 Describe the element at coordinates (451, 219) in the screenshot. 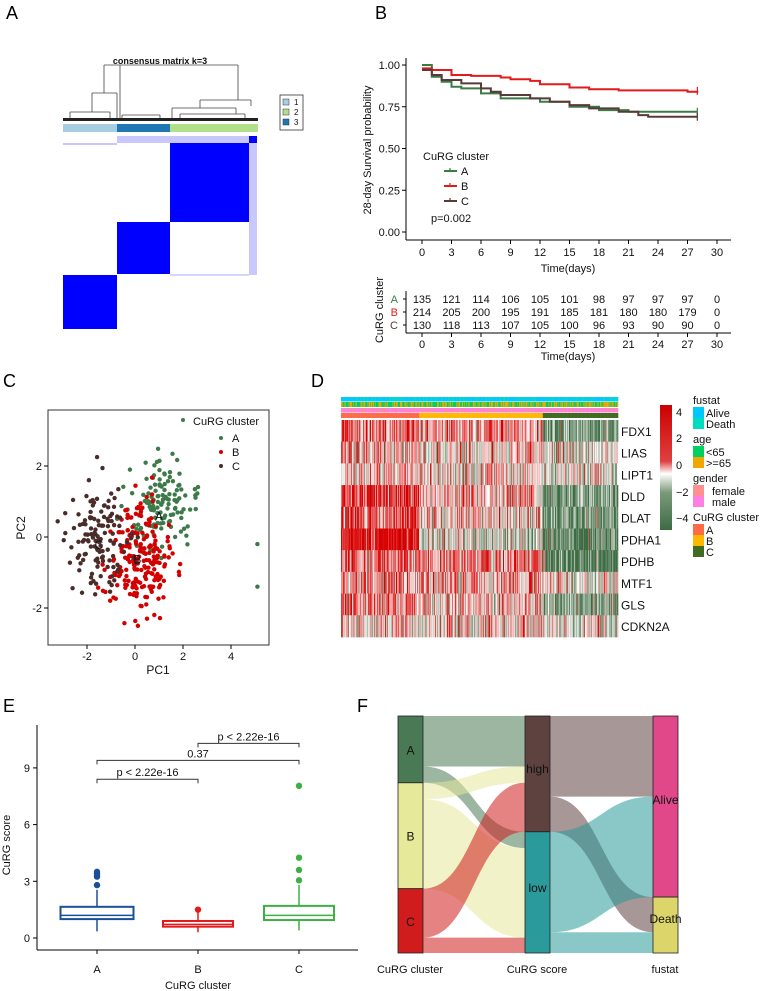

I see `p-value: p=0.002` at that location.